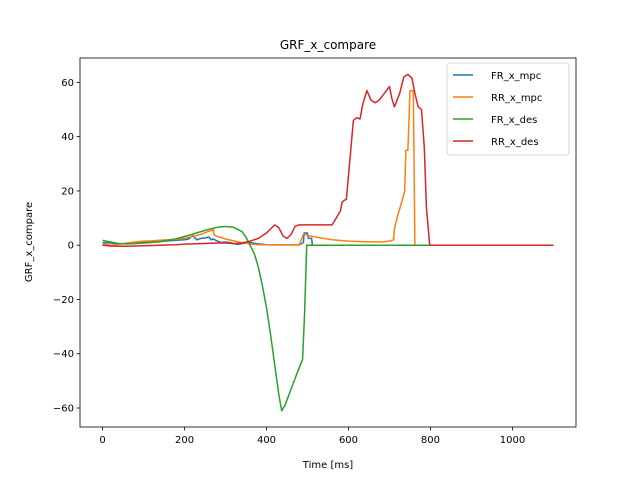  Describe the element at coordinates (63, 354) in the screenshot. I see `y-tick-label: −40` at that location.